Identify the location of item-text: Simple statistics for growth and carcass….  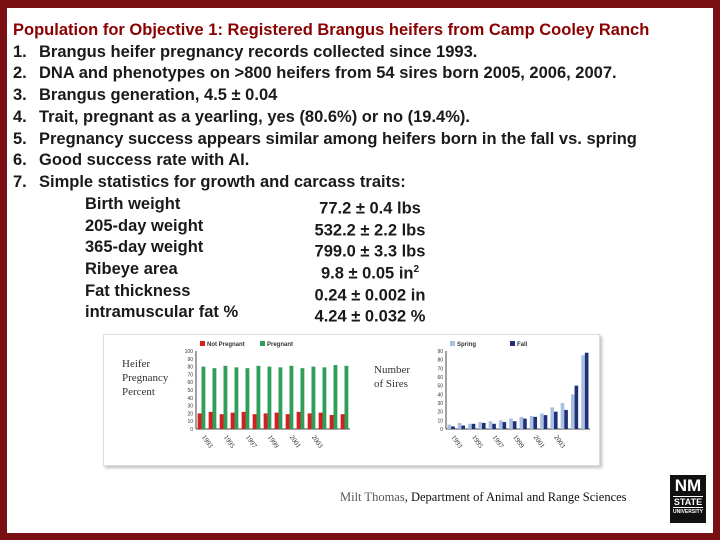
(222, 181).